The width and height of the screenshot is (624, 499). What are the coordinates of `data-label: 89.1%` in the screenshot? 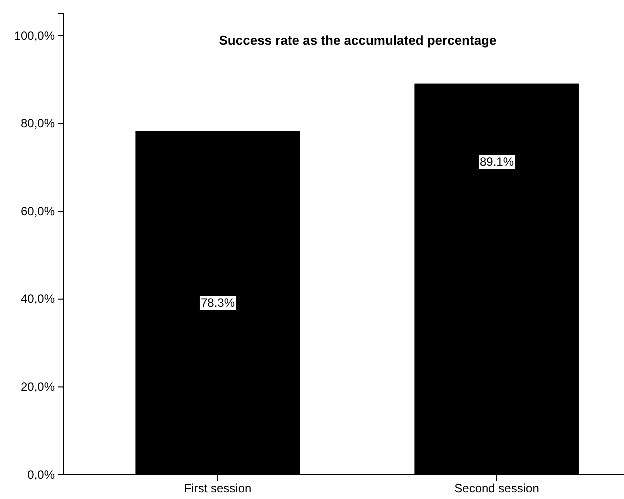 It's located at (497, 162).